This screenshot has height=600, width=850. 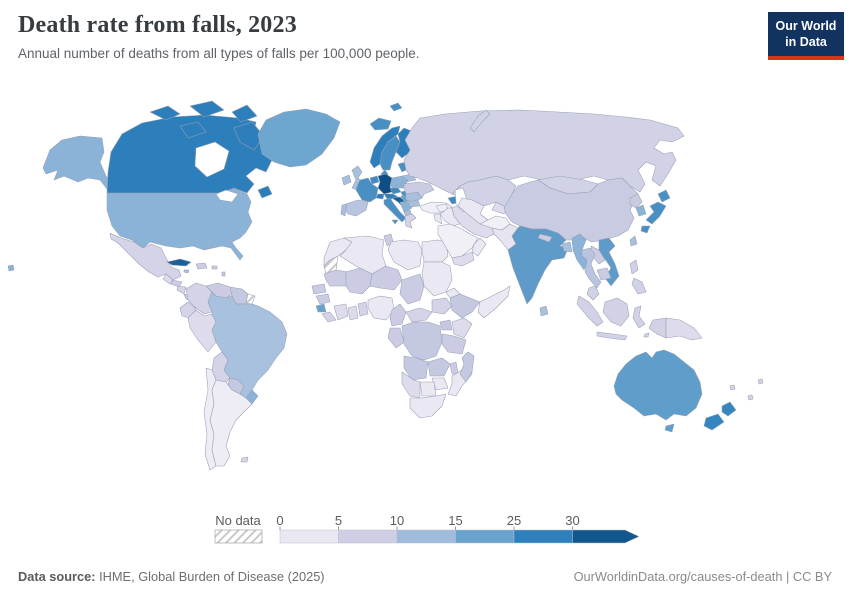 I want to click on country-niger, so click(x=386, y=278).